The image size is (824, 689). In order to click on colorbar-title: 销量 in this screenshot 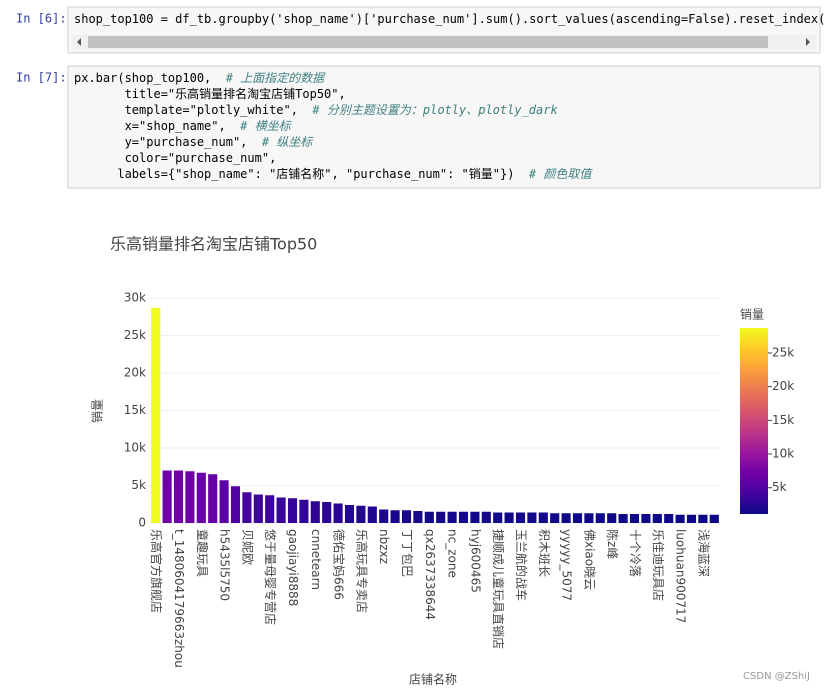, I will do `click(752, 315)`.